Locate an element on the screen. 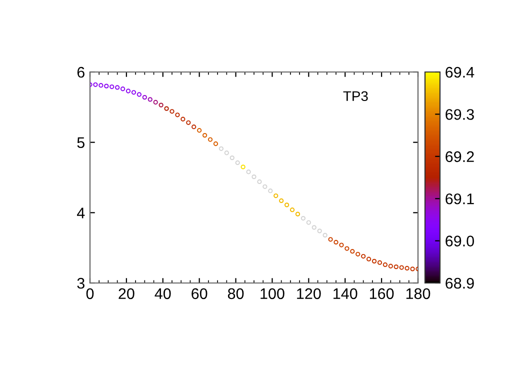 The width and height of the screenshot is (518, 366). y-tick-label: 4 is located at coordinates (80, 213).